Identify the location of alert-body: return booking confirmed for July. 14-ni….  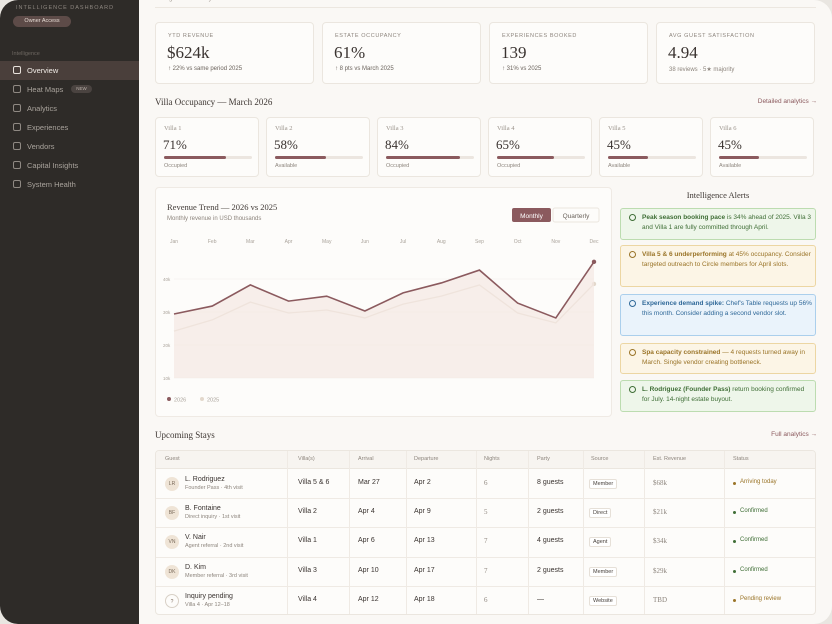
(723, 394).